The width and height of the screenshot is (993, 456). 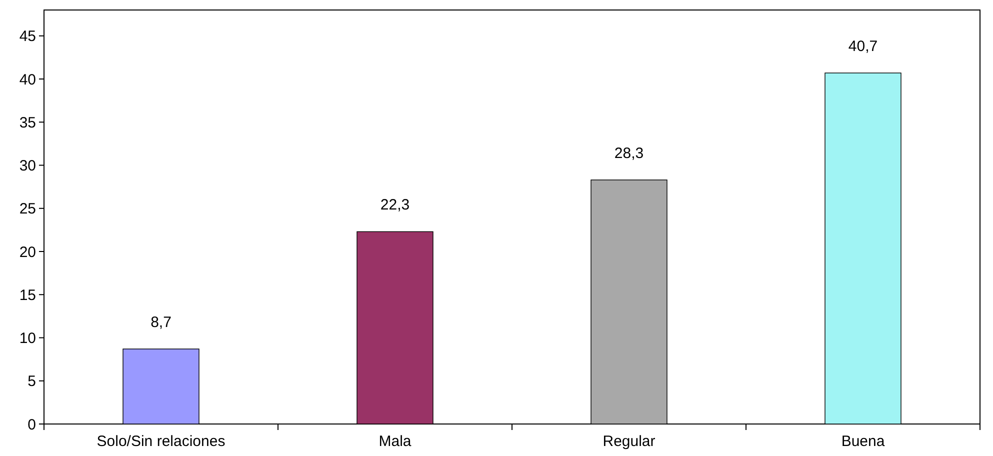 What do you see at coordinates (629, 153) in the screenshot?
I see `data-label: 28,3` at bounding box center [629, 153].